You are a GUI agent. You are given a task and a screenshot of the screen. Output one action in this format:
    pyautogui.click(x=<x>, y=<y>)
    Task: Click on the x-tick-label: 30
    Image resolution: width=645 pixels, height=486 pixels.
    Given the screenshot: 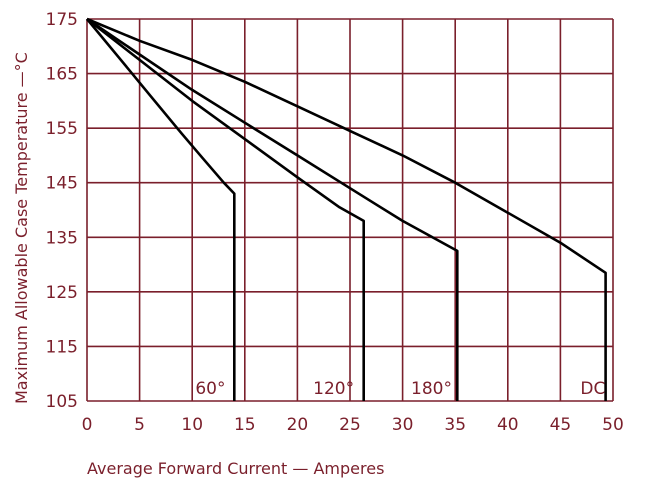 What is the action you would take?
    pyautogui.click(x=403, y=425)
    